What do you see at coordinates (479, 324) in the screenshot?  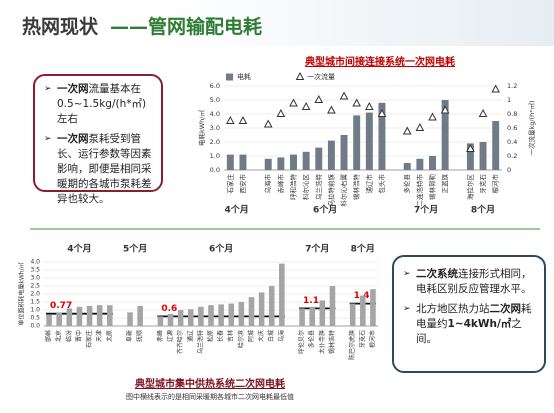 I see `text: 1~4kWh/㎡` at bounding box center [479, 324].